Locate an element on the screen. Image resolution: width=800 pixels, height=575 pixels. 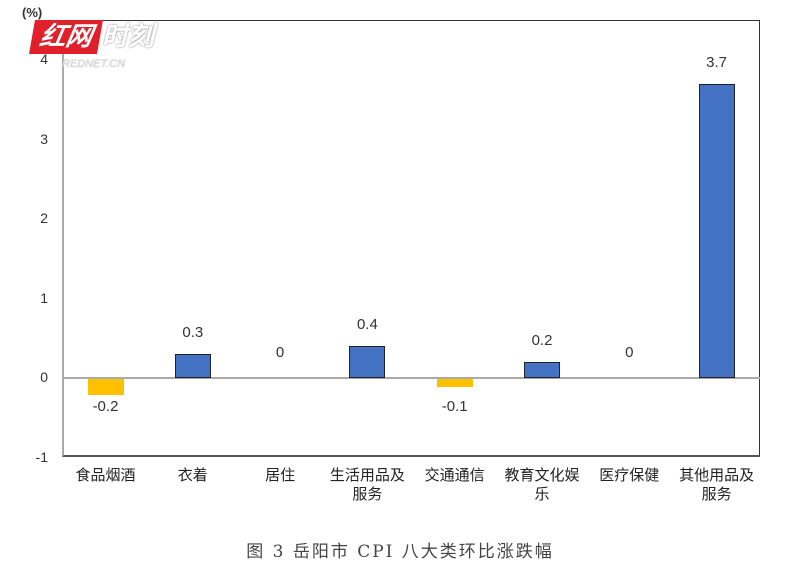
y-tick-label: 4 is located at coordinates (44, 59).